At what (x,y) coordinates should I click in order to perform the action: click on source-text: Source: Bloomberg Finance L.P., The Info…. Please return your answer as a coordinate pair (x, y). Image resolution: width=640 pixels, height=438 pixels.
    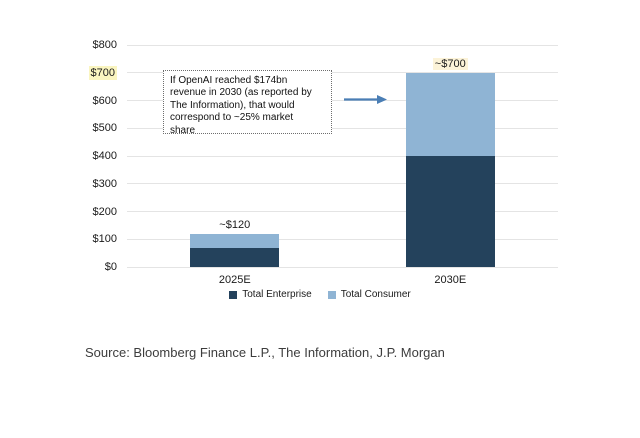
    Looking at the image, I should click on (265, 352).